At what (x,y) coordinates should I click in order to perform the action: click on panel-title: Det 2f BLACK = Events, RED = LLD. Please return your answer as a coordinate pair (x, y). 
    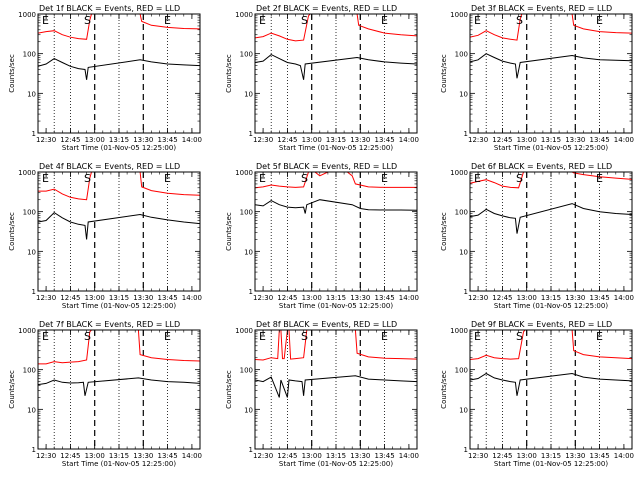
    Looking at the image, I should click on (326, 8).